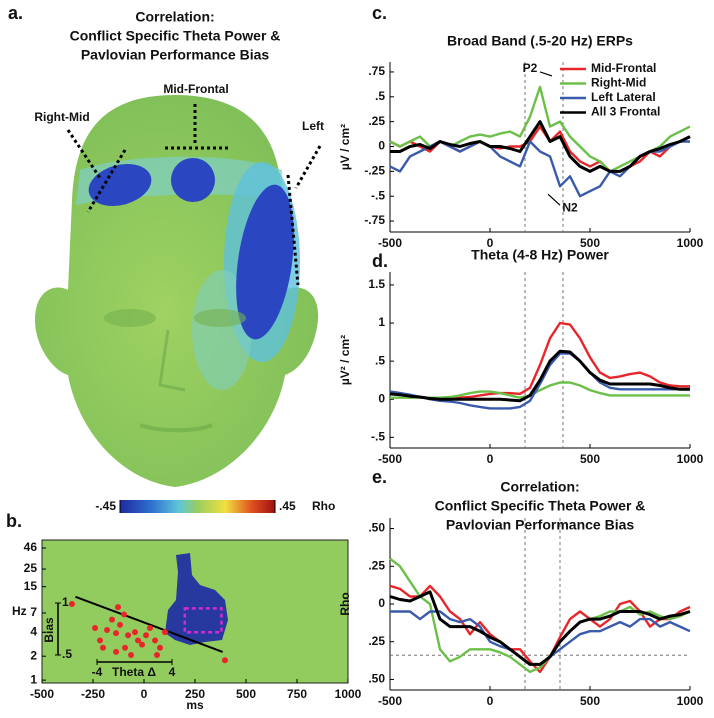  Describe the element at coordinates (345, 603) in the screenshot. I see `y-axis-label: Rho` at that location.